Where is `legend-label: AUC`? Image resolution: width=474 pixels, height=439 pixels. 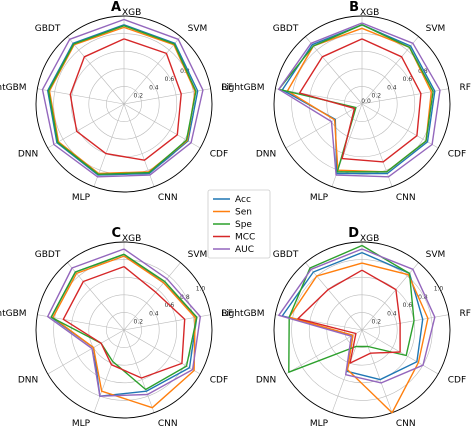
legend-label: AUC is located at coordinates (244, 250).